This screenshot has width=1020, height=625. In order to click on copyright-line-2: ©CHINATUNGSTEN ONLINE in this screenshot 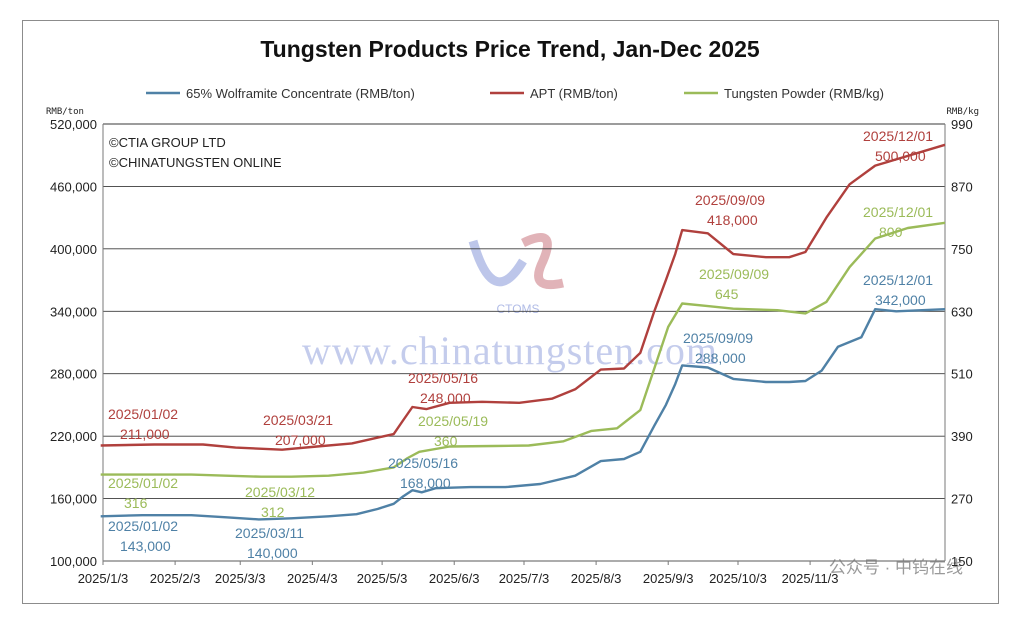, I will do `click(195, 162)`.